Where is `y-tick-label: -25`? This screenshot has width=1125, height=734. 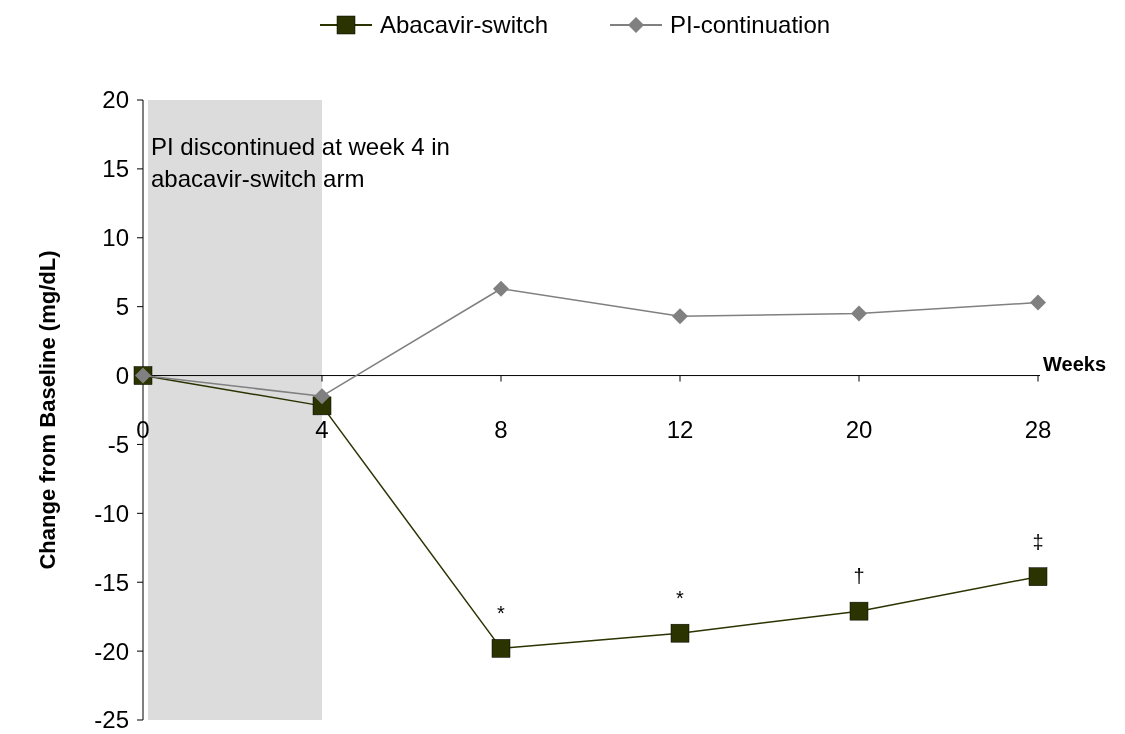
y-tick-label: -25 is located at coordinates (111, 720).